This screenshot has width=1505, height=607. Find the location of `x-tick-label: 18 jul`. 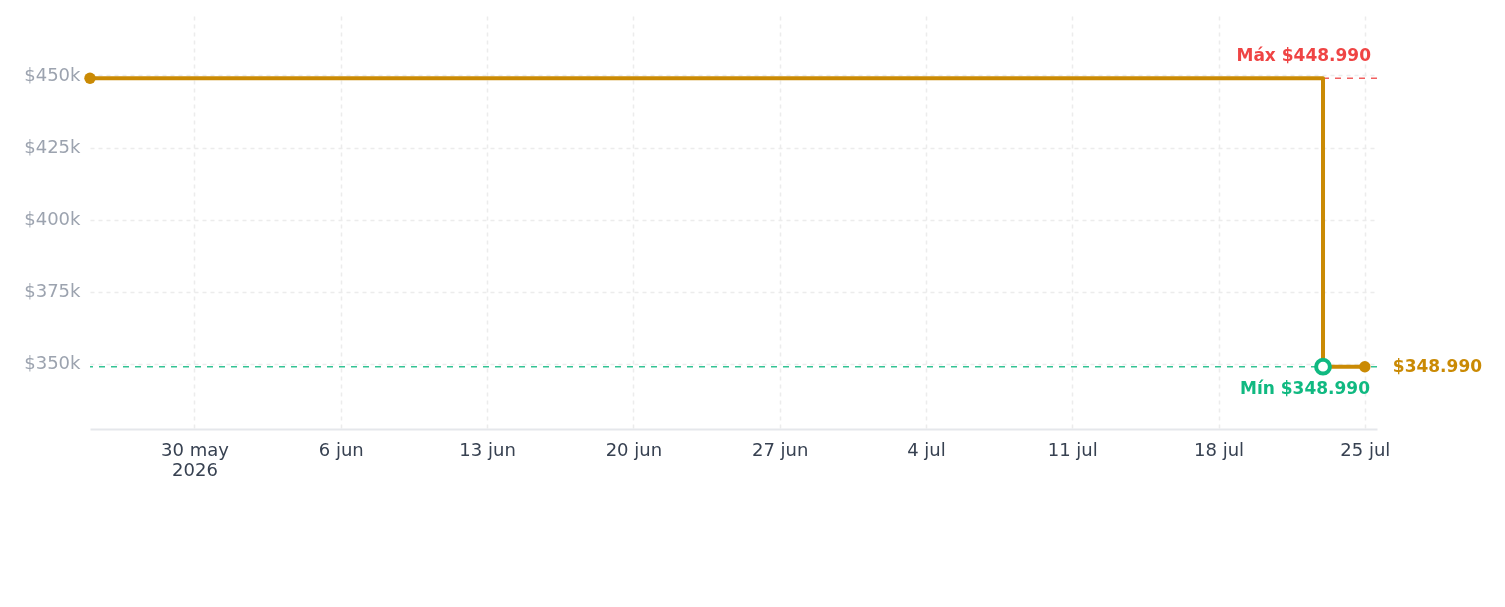

x-tick-label: 18 jul is located at coordinates (1219, 449).